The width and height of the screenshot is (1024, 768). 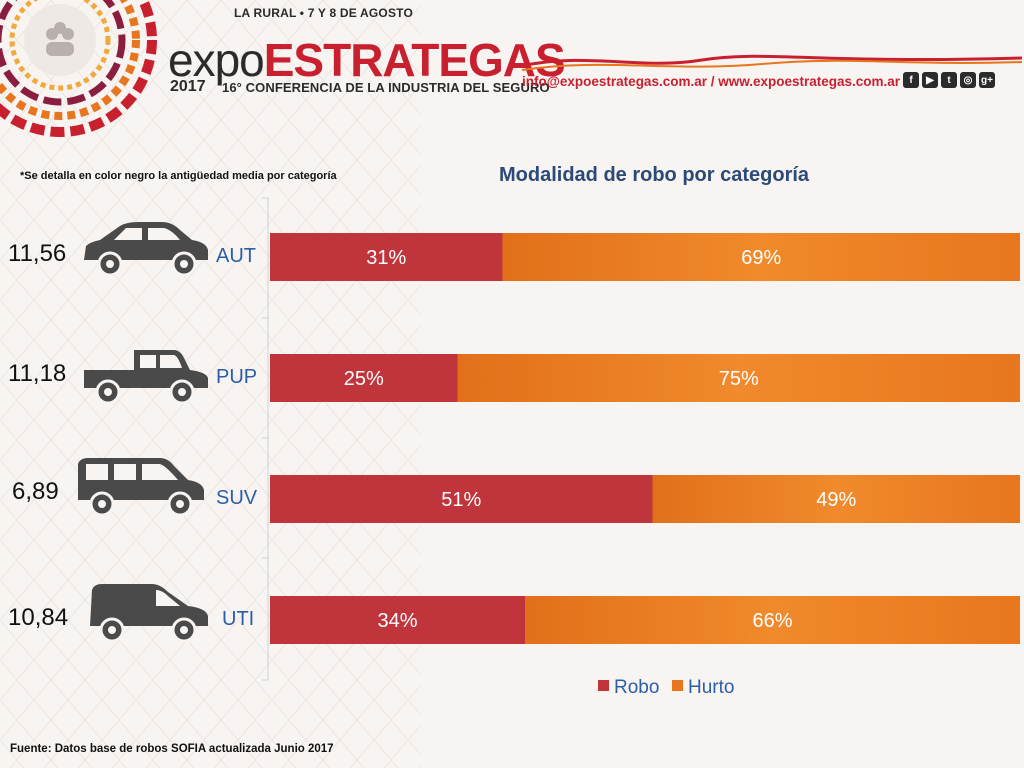 What do you see at coordinates (636, 687) in the screenshot?
I see `legend-label-robo: Robo` at bounding box center [636, 687].